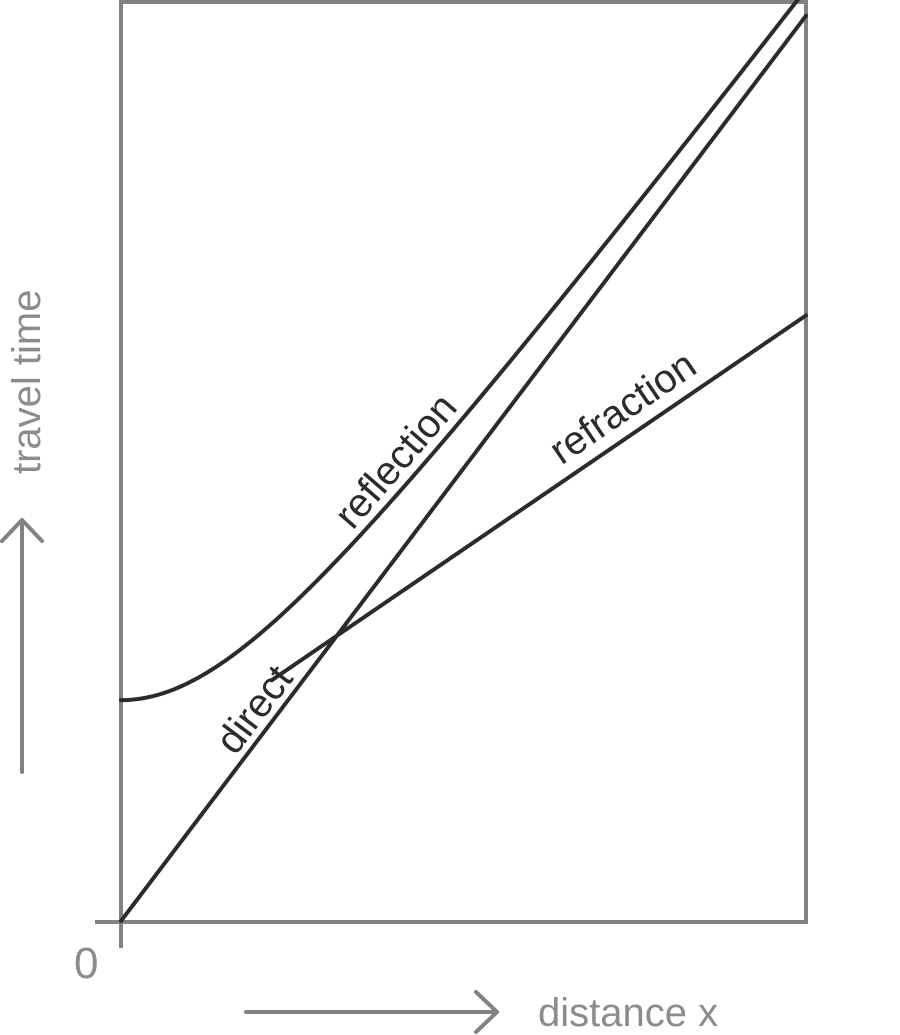 The height and width of the screenshot is (1035, 900). What do you see at coordinates (628, 1013) in the screenshot?
I see `x-axis-label: distance x` at bounding box center [628, 1013].